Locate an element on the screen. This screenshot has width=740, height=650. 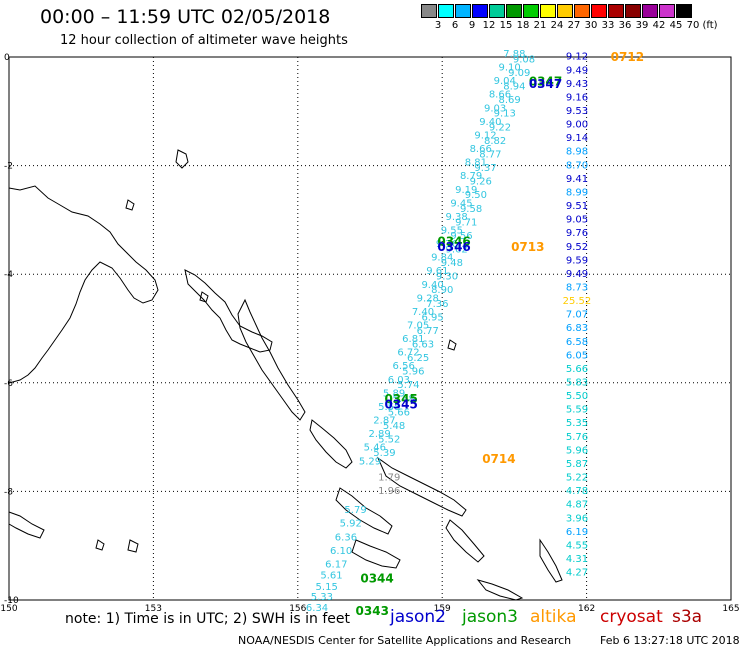
wave-height-value: 9.50 is located at coordinates (476, 195).